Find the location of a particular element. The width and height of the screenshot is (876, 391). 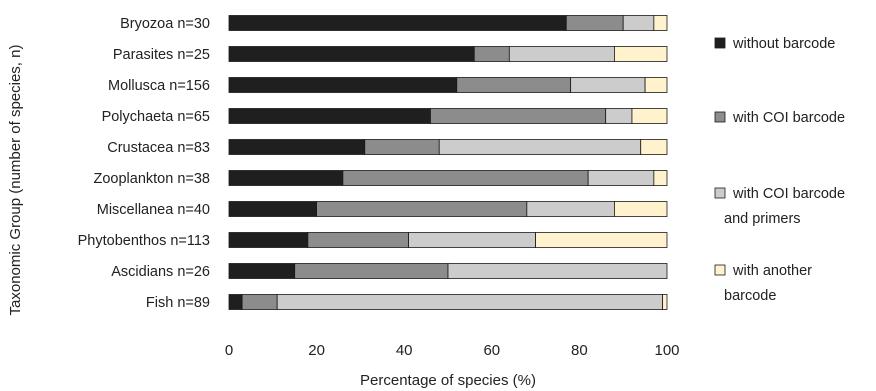

legend-label: without barcode is located at coordinates (783, 44).